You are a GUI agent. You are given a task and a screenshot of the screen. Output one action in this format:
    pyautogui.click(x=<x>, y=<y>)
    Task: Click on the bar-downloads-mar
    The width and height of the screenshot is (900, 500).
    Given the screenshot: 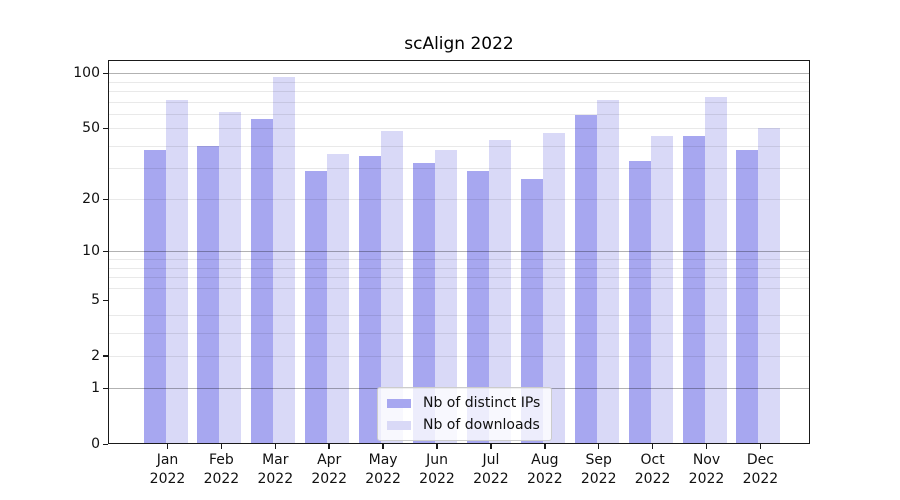 What is the action you would take?
    pyautogui.click(x=284, y=260)
    